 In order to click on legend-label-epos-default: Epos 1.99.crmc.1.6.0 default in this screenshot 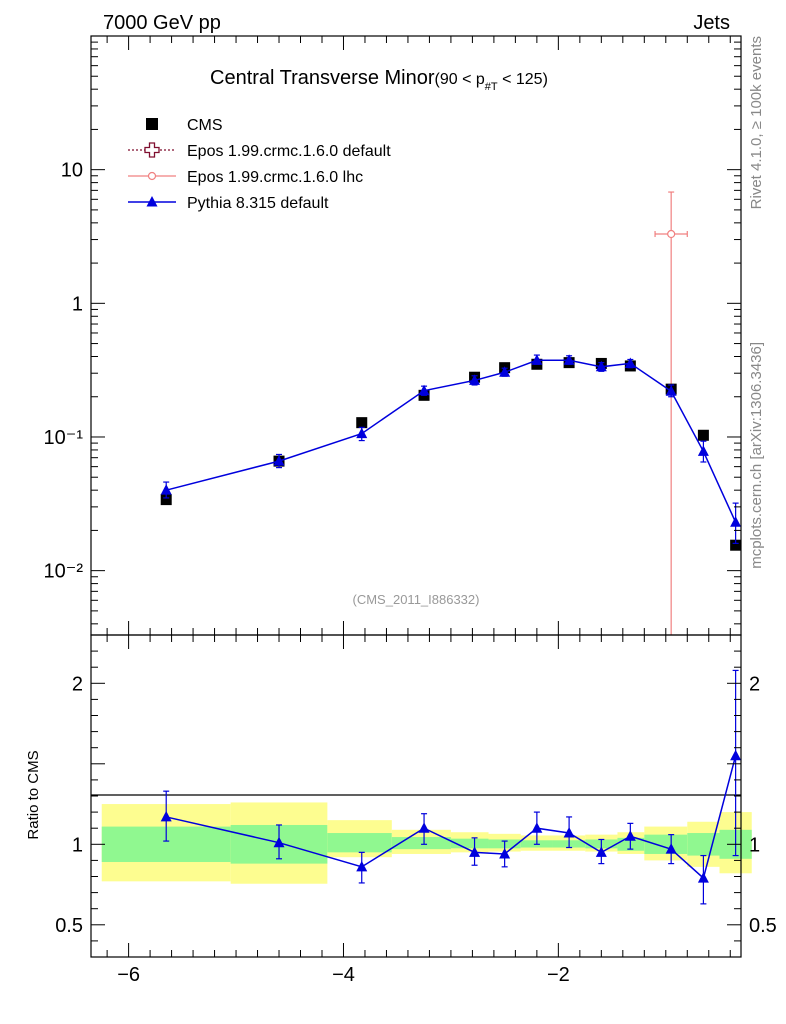, I will do `click(289, 151)`.